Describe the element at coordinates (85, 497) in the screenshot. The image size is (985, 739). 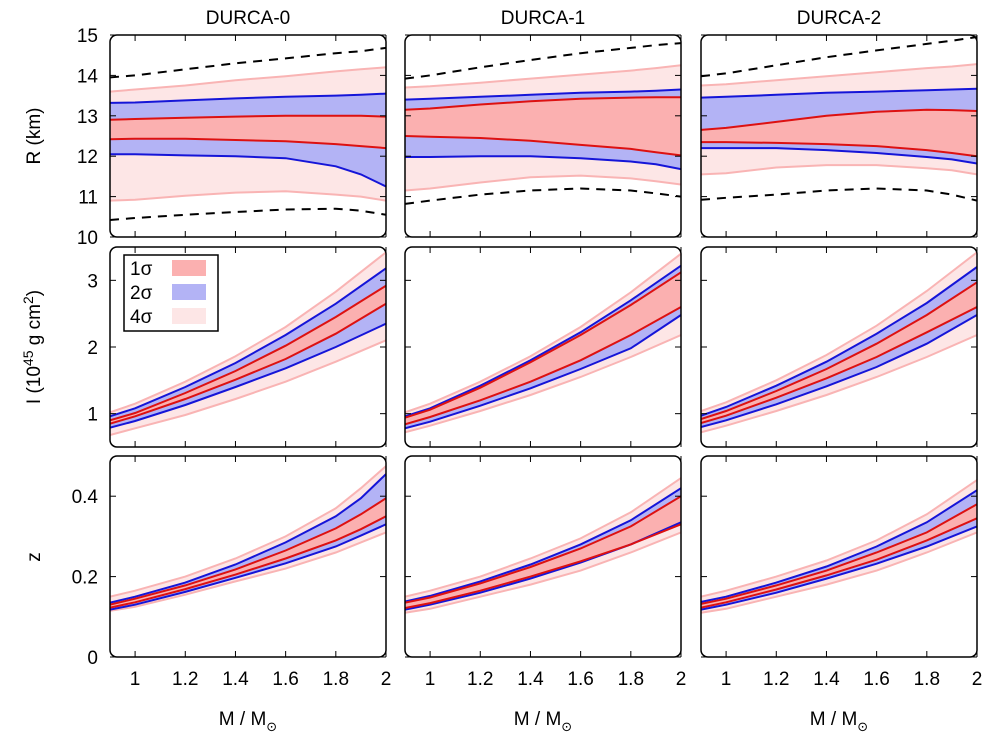
I see `y-tick-label: 0.4` at that location.